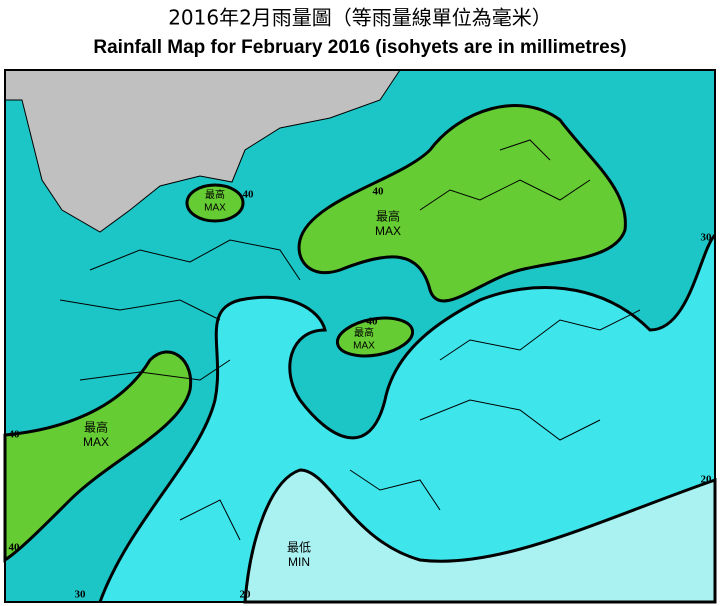 The image size is (720, 606). What do you see at coordinates (299, 548) in the screenshot?
I see `extreme-label-zh: 最低` at bounding box center [299, 548].